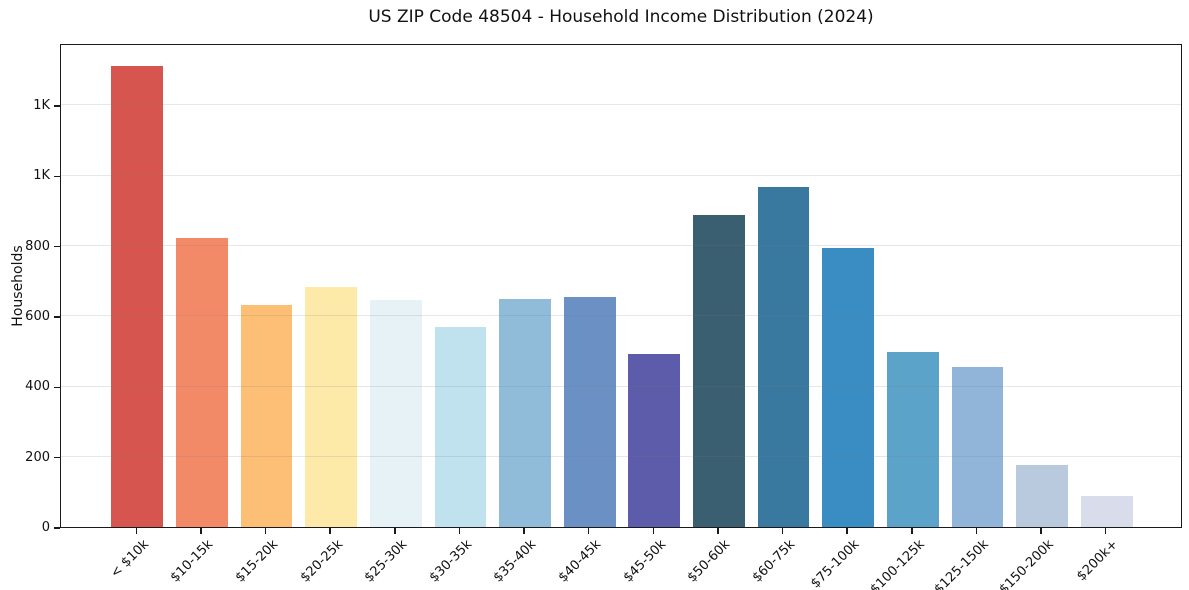 The width and height of the screenshot is (1189, 590). Describe the element at coordinates (321, 561) in the screenshot. I see `x-tick-label-text: $20-25k` at that location.